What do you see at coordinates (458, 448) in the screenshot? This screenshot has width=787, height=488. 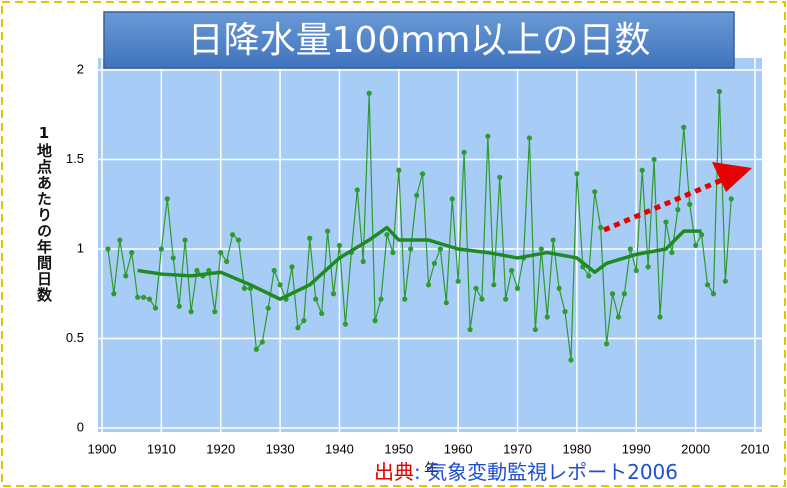 I see `x-tick-label: 1960` at bounding box center [458, 448].